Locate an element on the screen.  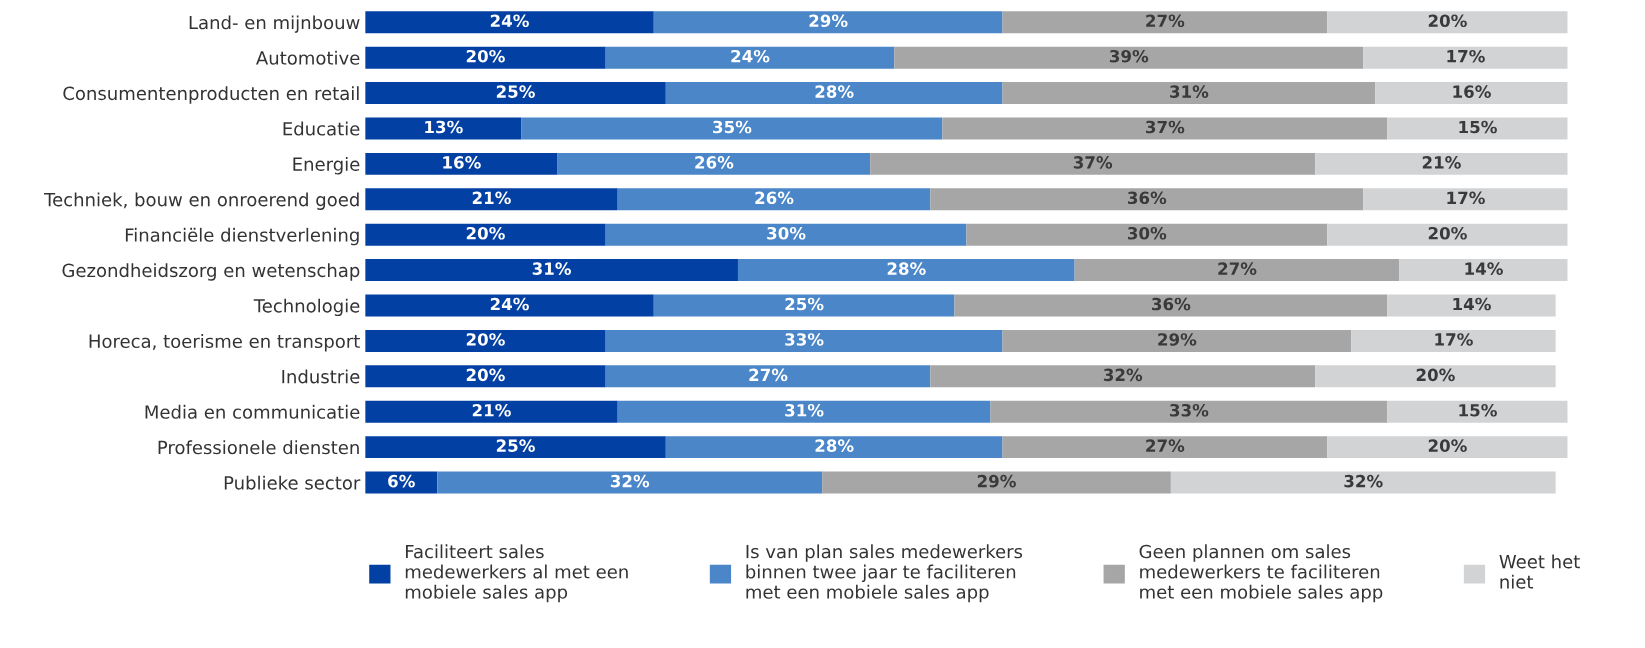
y-tick-label: Professionele diensten is located at coordinates (258, 447).